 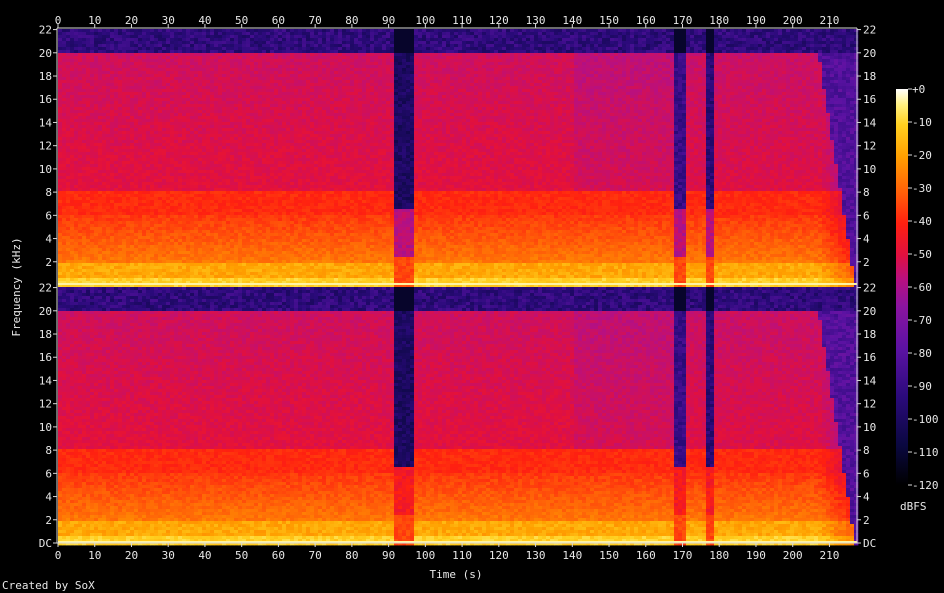 What do you see at coordinates (94, 555) in the screenshot?
I see `x-tick-label-bottom: 10` at bounding box center [94, 555].